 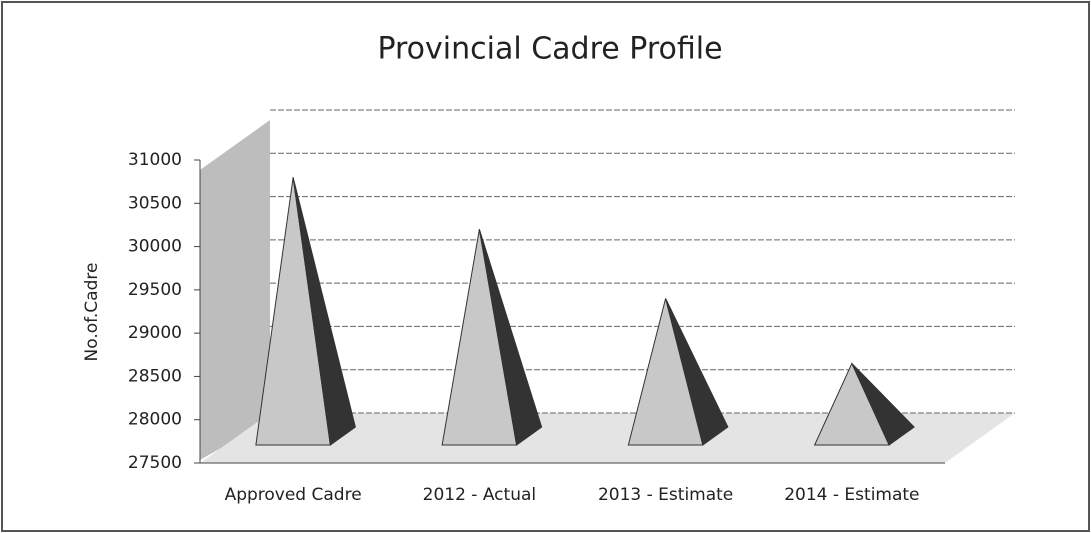 What do you see at coordinates (155, 463) in the screenshot?
I see `y-tick-label: 27500` at bounding box center [155, 463].